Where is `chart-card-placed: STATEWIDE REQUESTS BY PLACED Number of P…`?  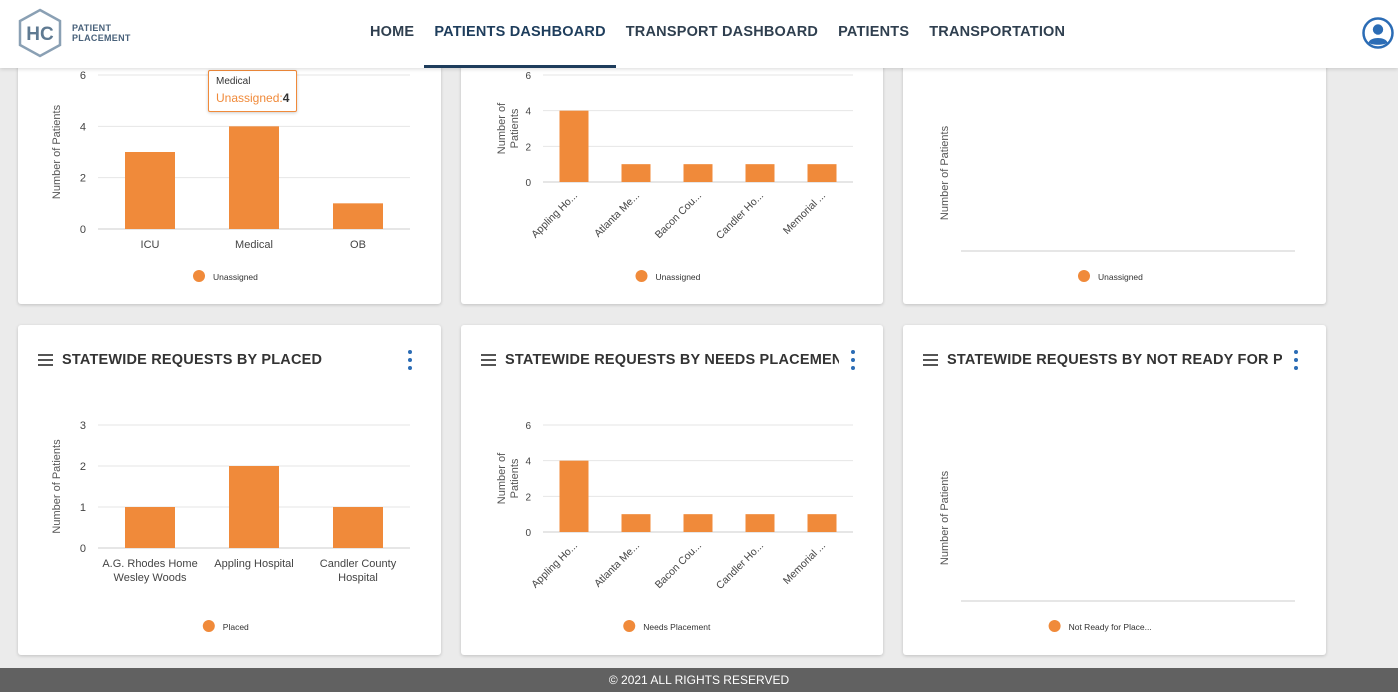
chart-card-placed: STATEWIDE REQUESTS BY PLACED Number of P… is located at coordinates (229, 490).